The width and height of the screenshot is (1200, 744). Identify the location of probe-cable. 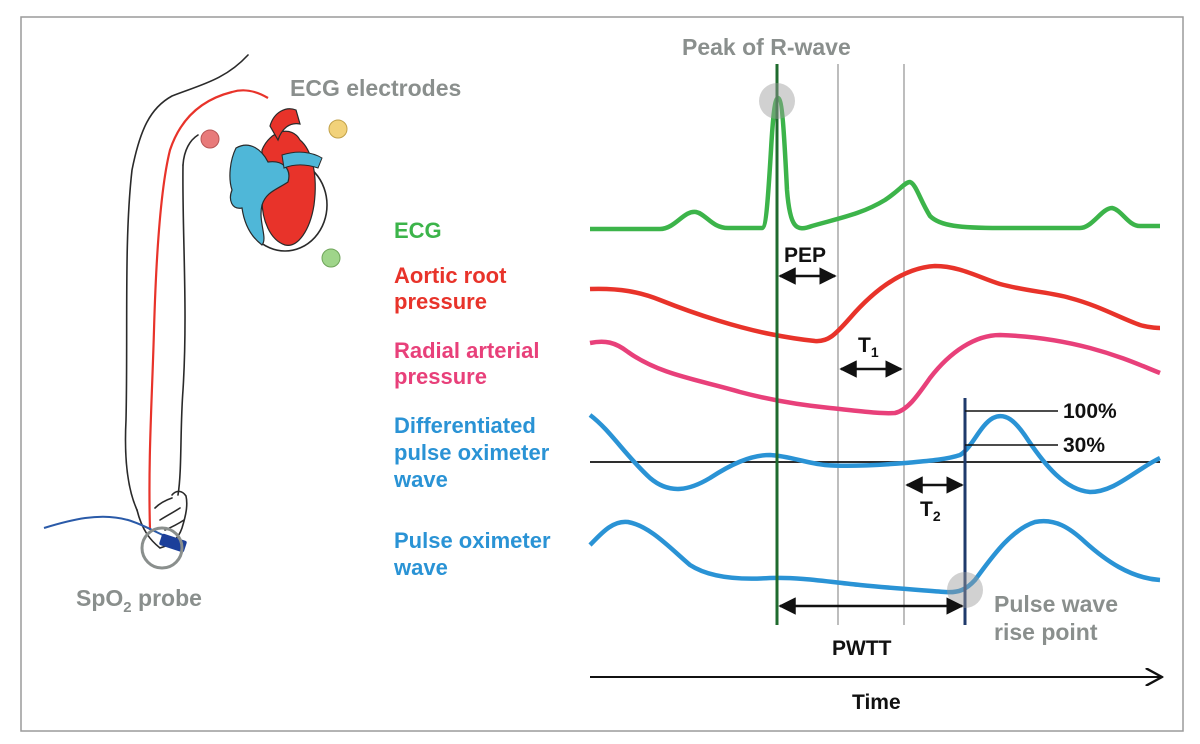
(109, 528).